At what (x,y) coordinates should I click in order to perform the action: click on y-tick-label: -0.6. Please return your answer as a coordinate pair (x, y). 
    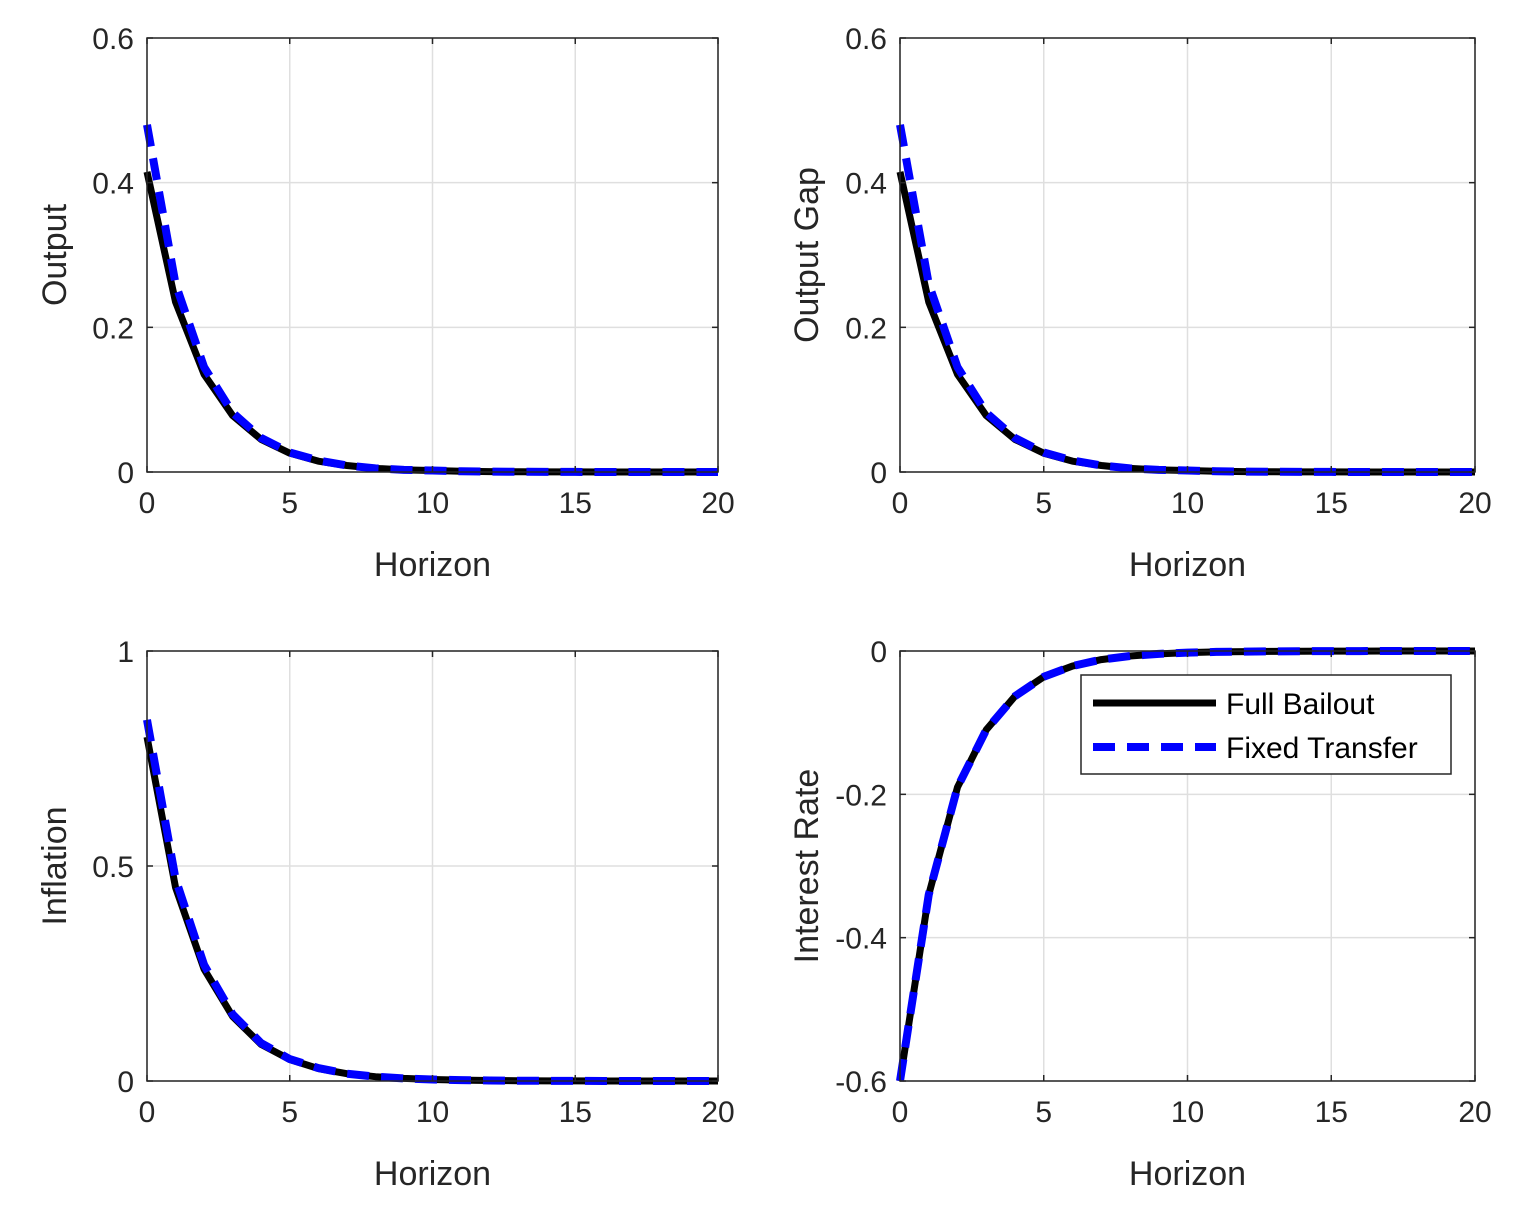
    Looking at the image, I should click on (861, 1082).